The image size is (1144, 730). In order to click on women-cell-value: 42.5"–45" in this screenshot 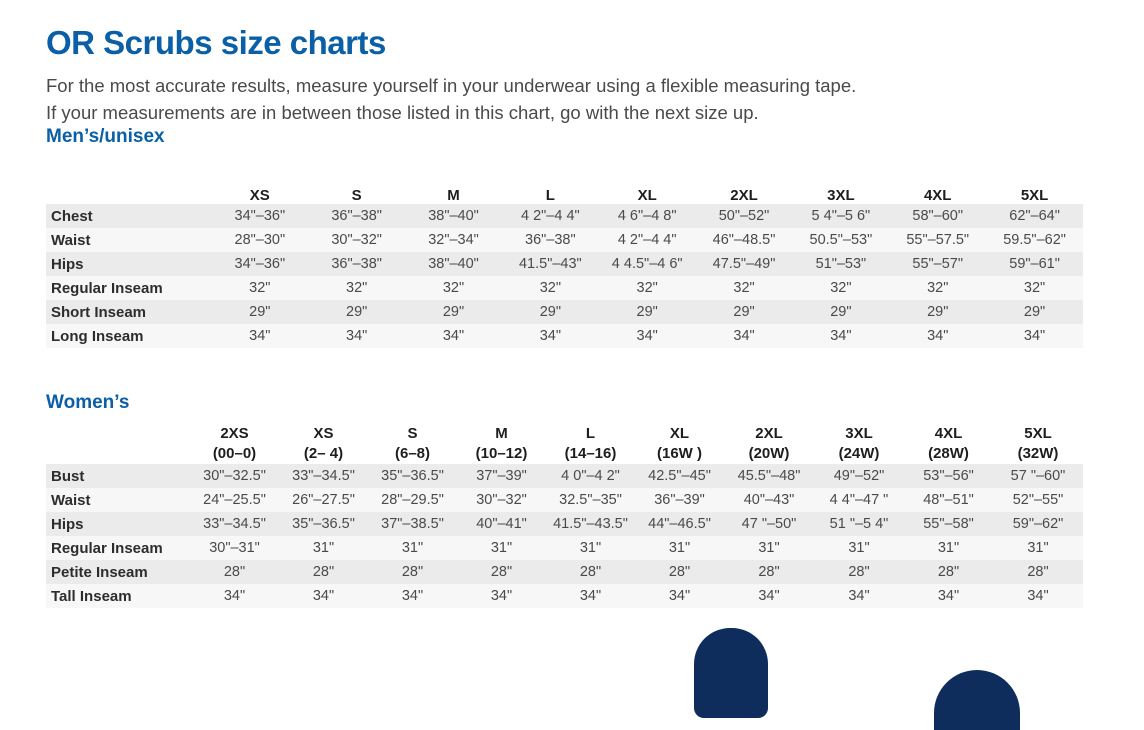, I will do `click(679, 476)`.